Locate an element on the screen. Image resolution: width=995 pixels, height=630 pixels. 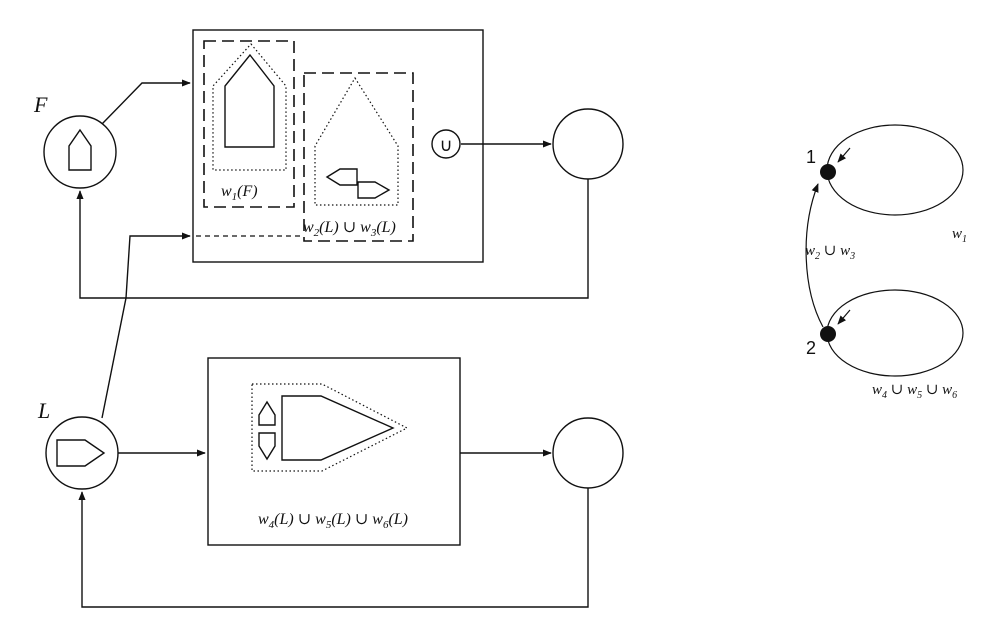
w4-large-arrow-shape is located at coordinates (338, 428).